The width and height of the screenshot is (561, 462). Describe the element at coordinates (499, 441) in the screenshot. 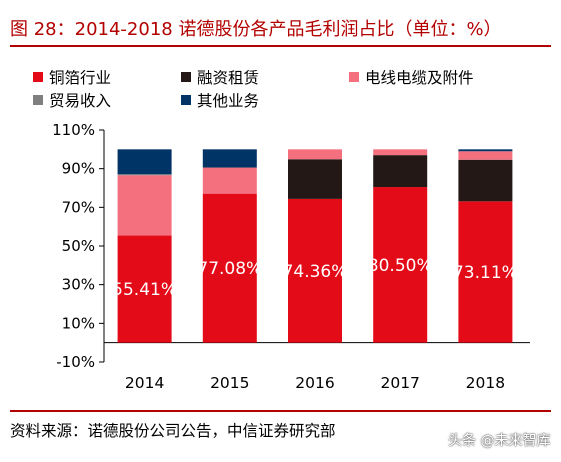

I see `watermark: 头条 @未来智库` at that location.